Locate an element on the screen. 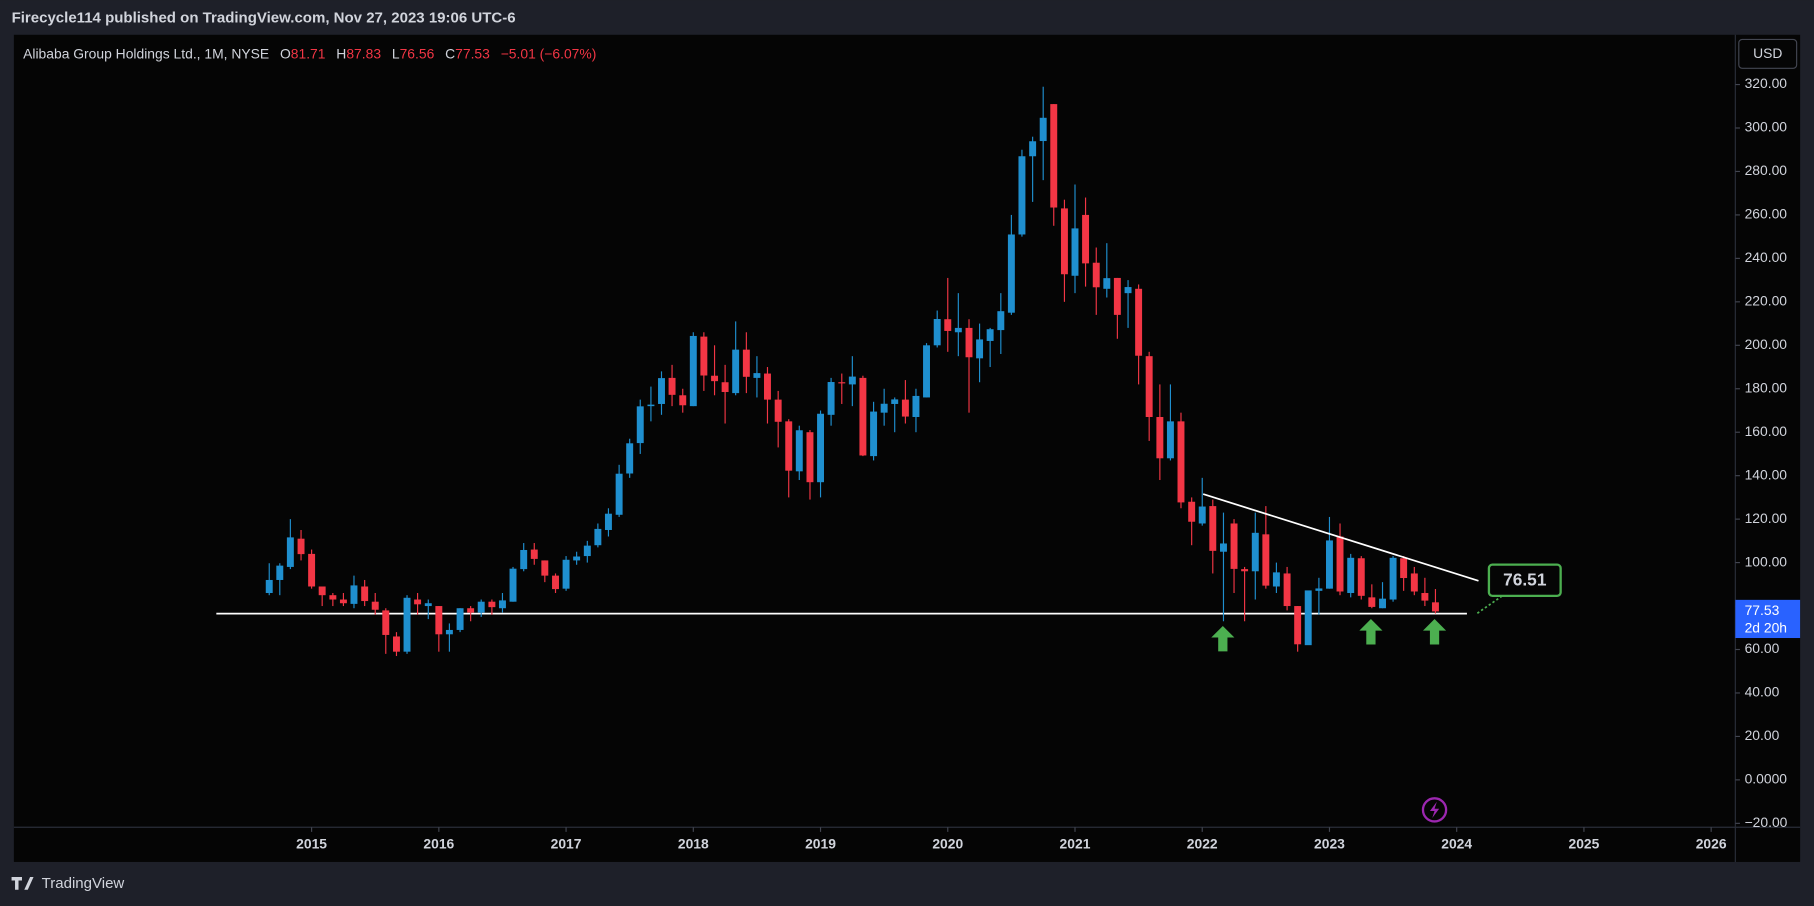  x-tick-label: 2015 is located at coordinates (311, 843).